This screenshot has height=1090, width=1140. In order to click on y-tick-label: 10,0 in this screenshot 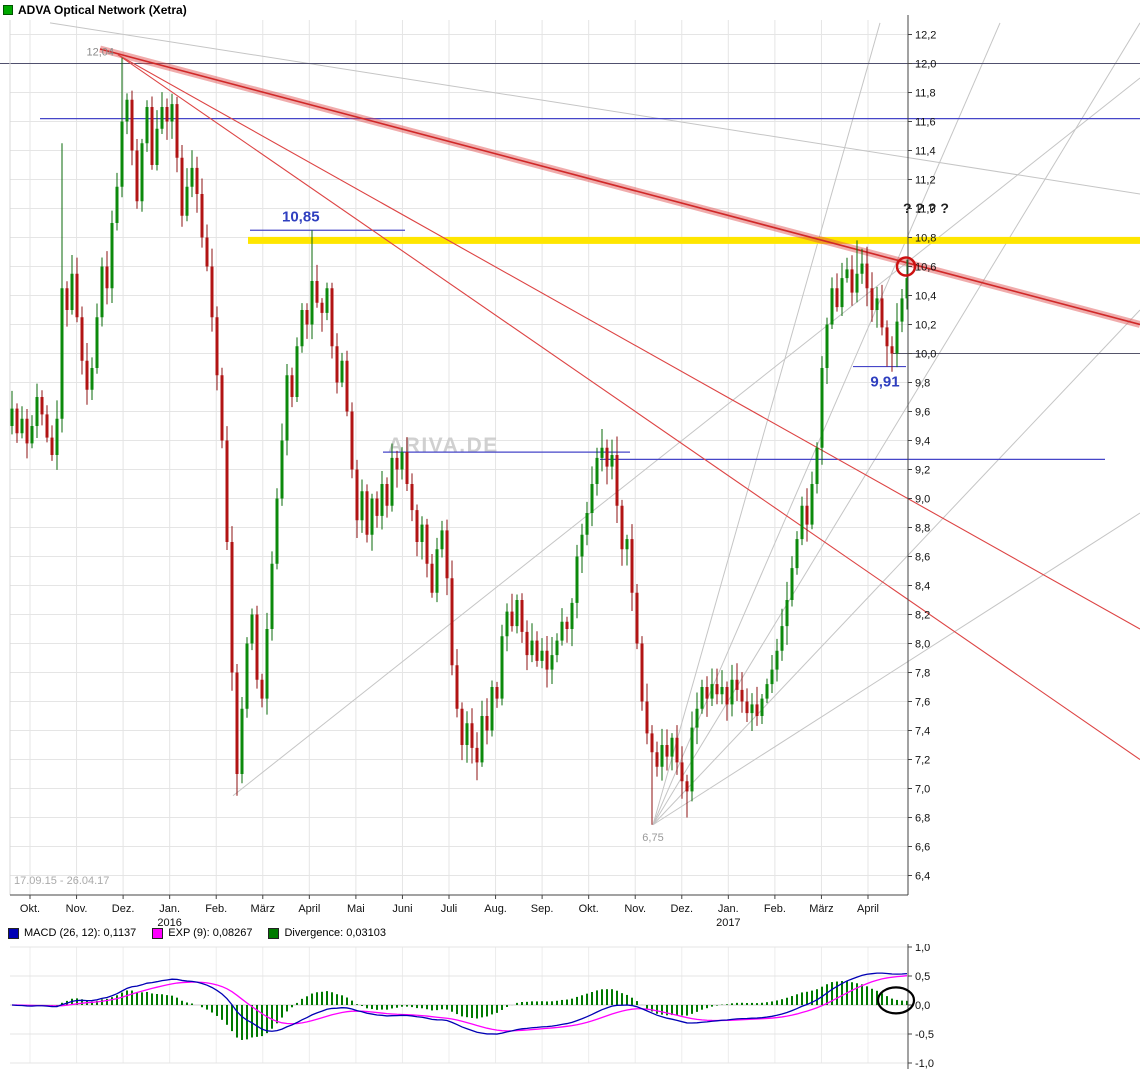, I will do `click(925, 355)`.